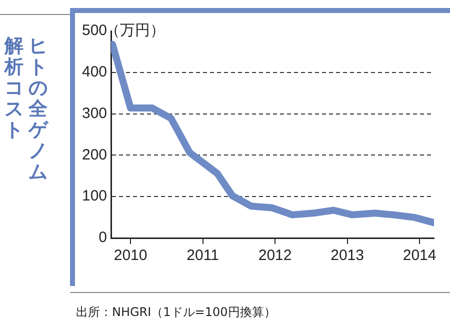 Image resolution: width=450 pixels, height=326 pixels. What do you see at coordinates (14, 89) in the screenshot?
I see `text: 解析コスト` at bounding box center [14, 89].